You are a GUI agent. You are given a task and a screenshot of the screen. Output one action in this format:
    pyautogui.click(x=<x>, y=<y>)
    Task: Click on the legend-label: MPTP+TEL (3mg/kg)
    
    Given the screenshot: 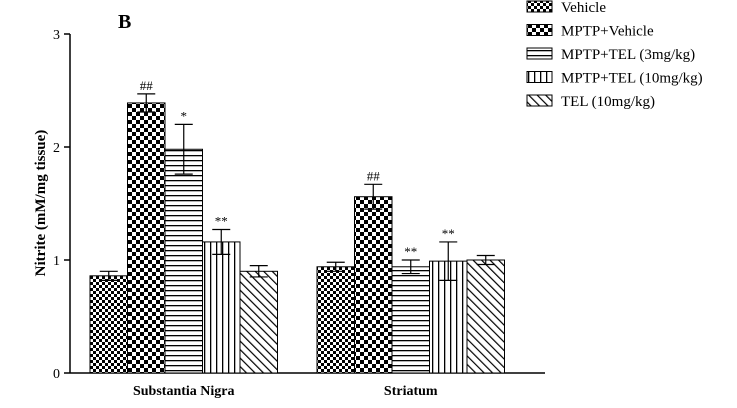 What is the action you would take?
    pyautogui.click(x=628, y=55)
    